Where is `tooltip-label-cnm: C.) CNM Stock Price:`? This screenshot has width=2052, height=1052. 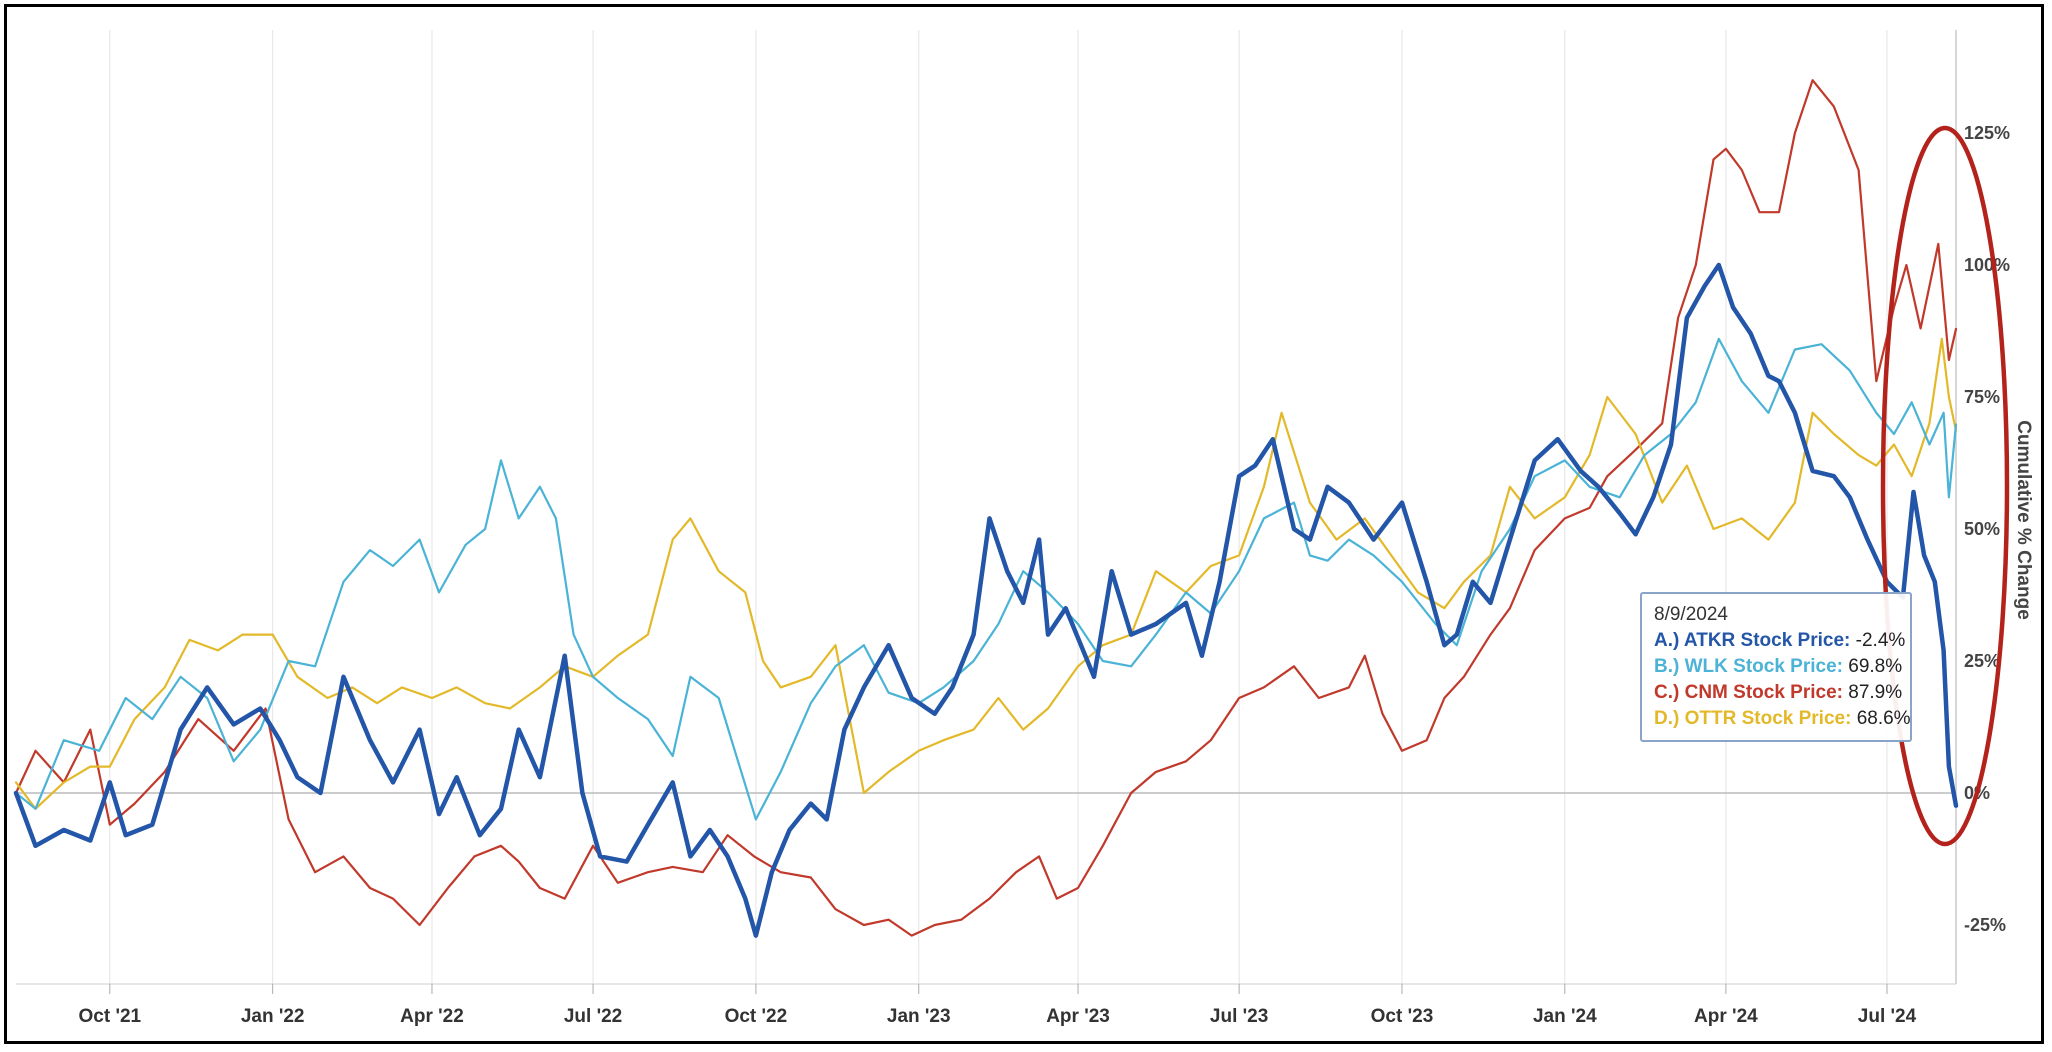 tooltip-label-cnm: C.) CNM Stock Price: is located at coordinates (1748, 692).